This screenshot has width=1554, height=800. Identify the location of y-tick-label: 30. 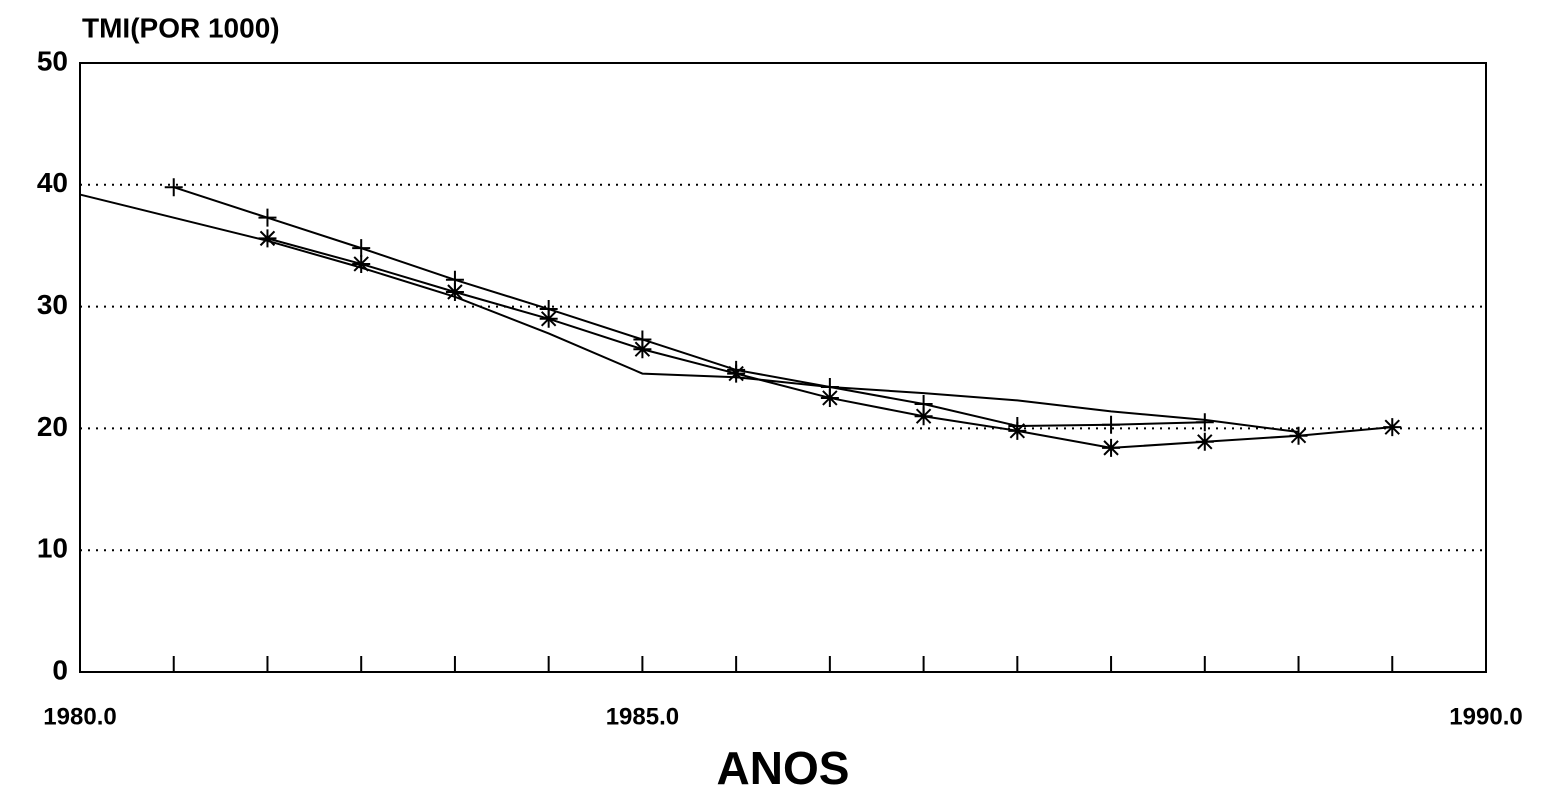
(52, 304).